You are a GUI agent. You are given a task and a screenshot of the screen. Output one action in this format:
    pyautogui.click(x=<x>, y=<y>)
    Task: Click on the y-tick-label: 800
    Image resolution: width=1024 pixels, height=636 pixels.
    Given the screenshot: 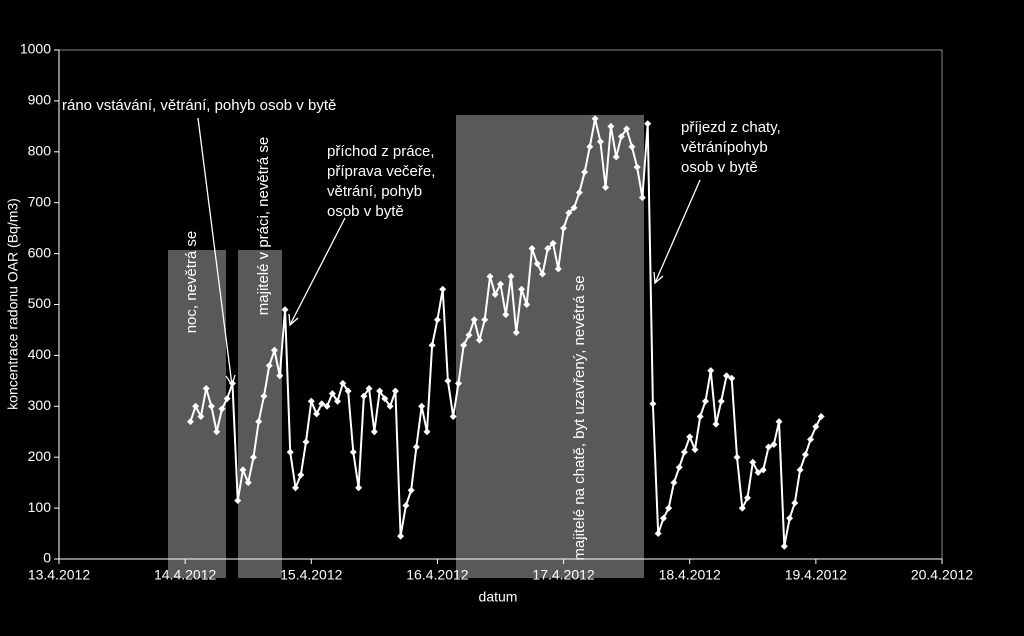 What is the action you would take?
    pyautogui.click(x=40, y=151)
    